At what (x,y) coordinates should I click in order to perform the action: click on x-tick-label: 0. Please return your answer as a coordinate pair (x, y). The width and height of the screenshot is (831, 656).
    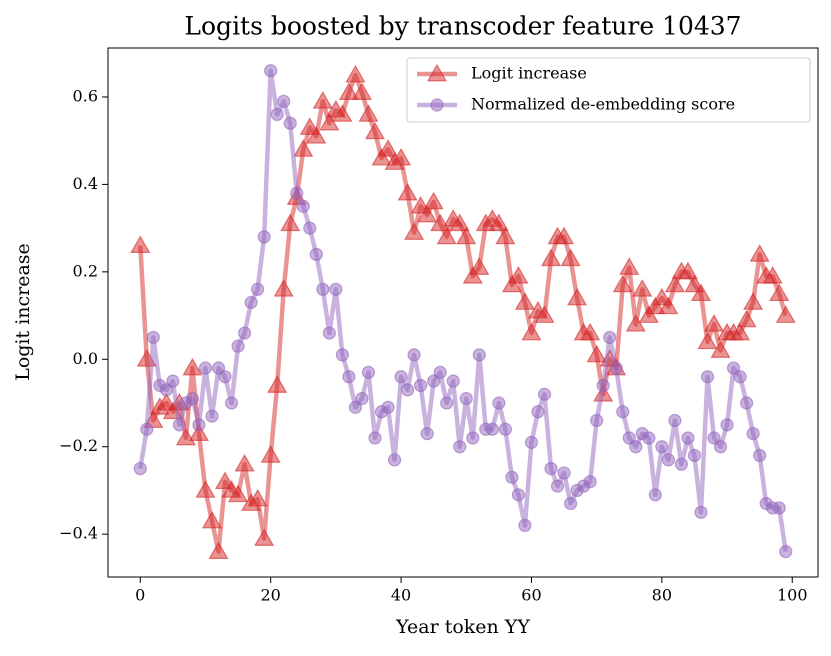
    Looking at the image, I should click on (140, 595).